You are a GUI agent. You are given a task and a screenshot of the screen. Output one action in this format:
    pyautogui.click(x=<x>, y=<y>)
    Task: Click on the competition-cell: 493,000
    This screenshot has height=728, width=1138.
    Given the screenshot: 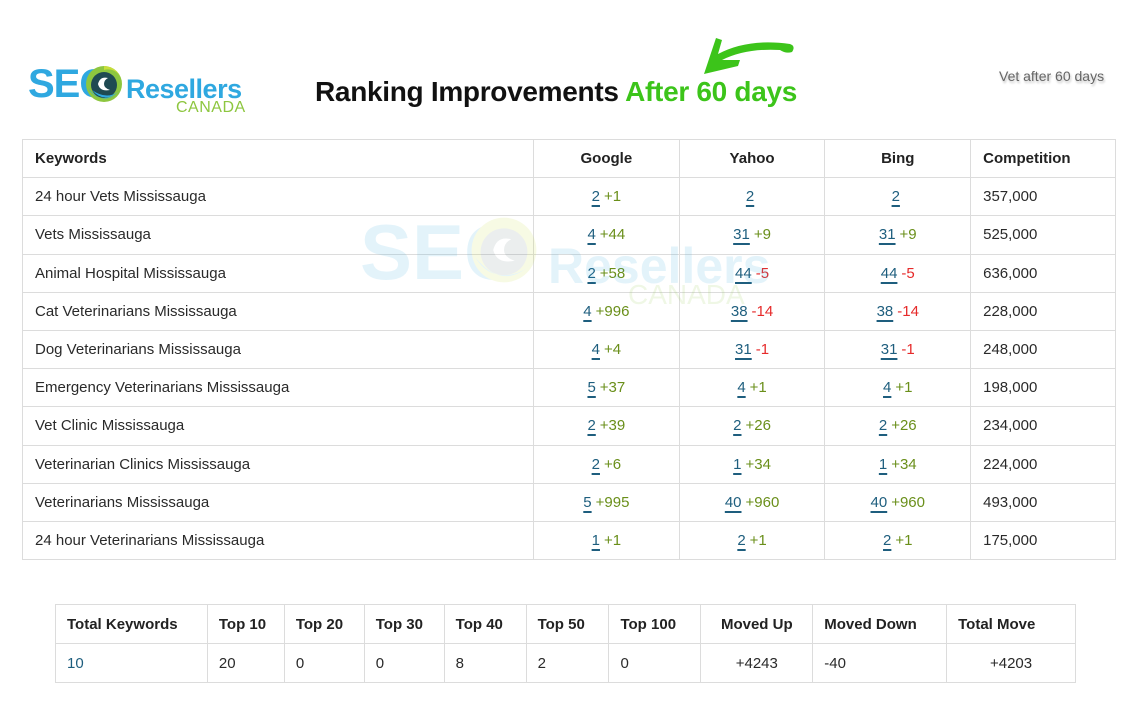 What is the action you would take?
    pyautogui.click(x=1043, y=502)
    